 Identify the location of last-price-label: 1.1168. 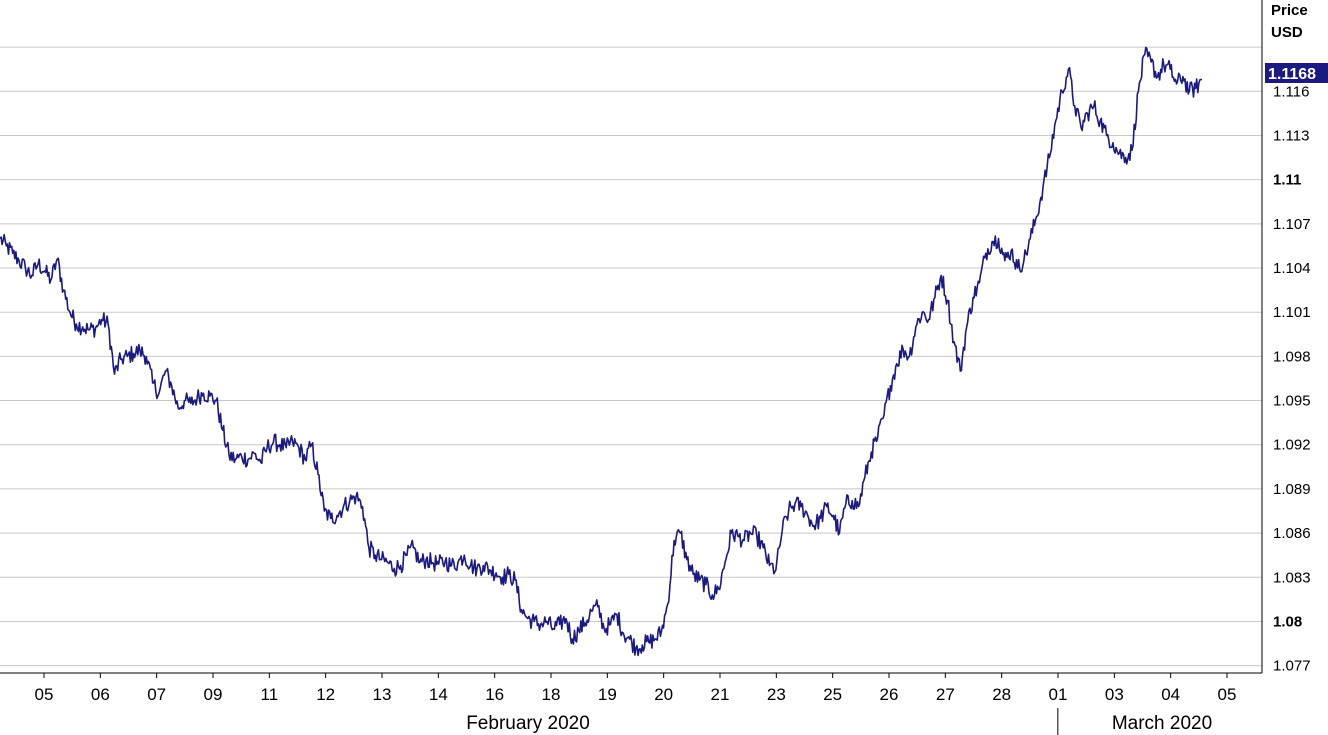
(1292, 74).